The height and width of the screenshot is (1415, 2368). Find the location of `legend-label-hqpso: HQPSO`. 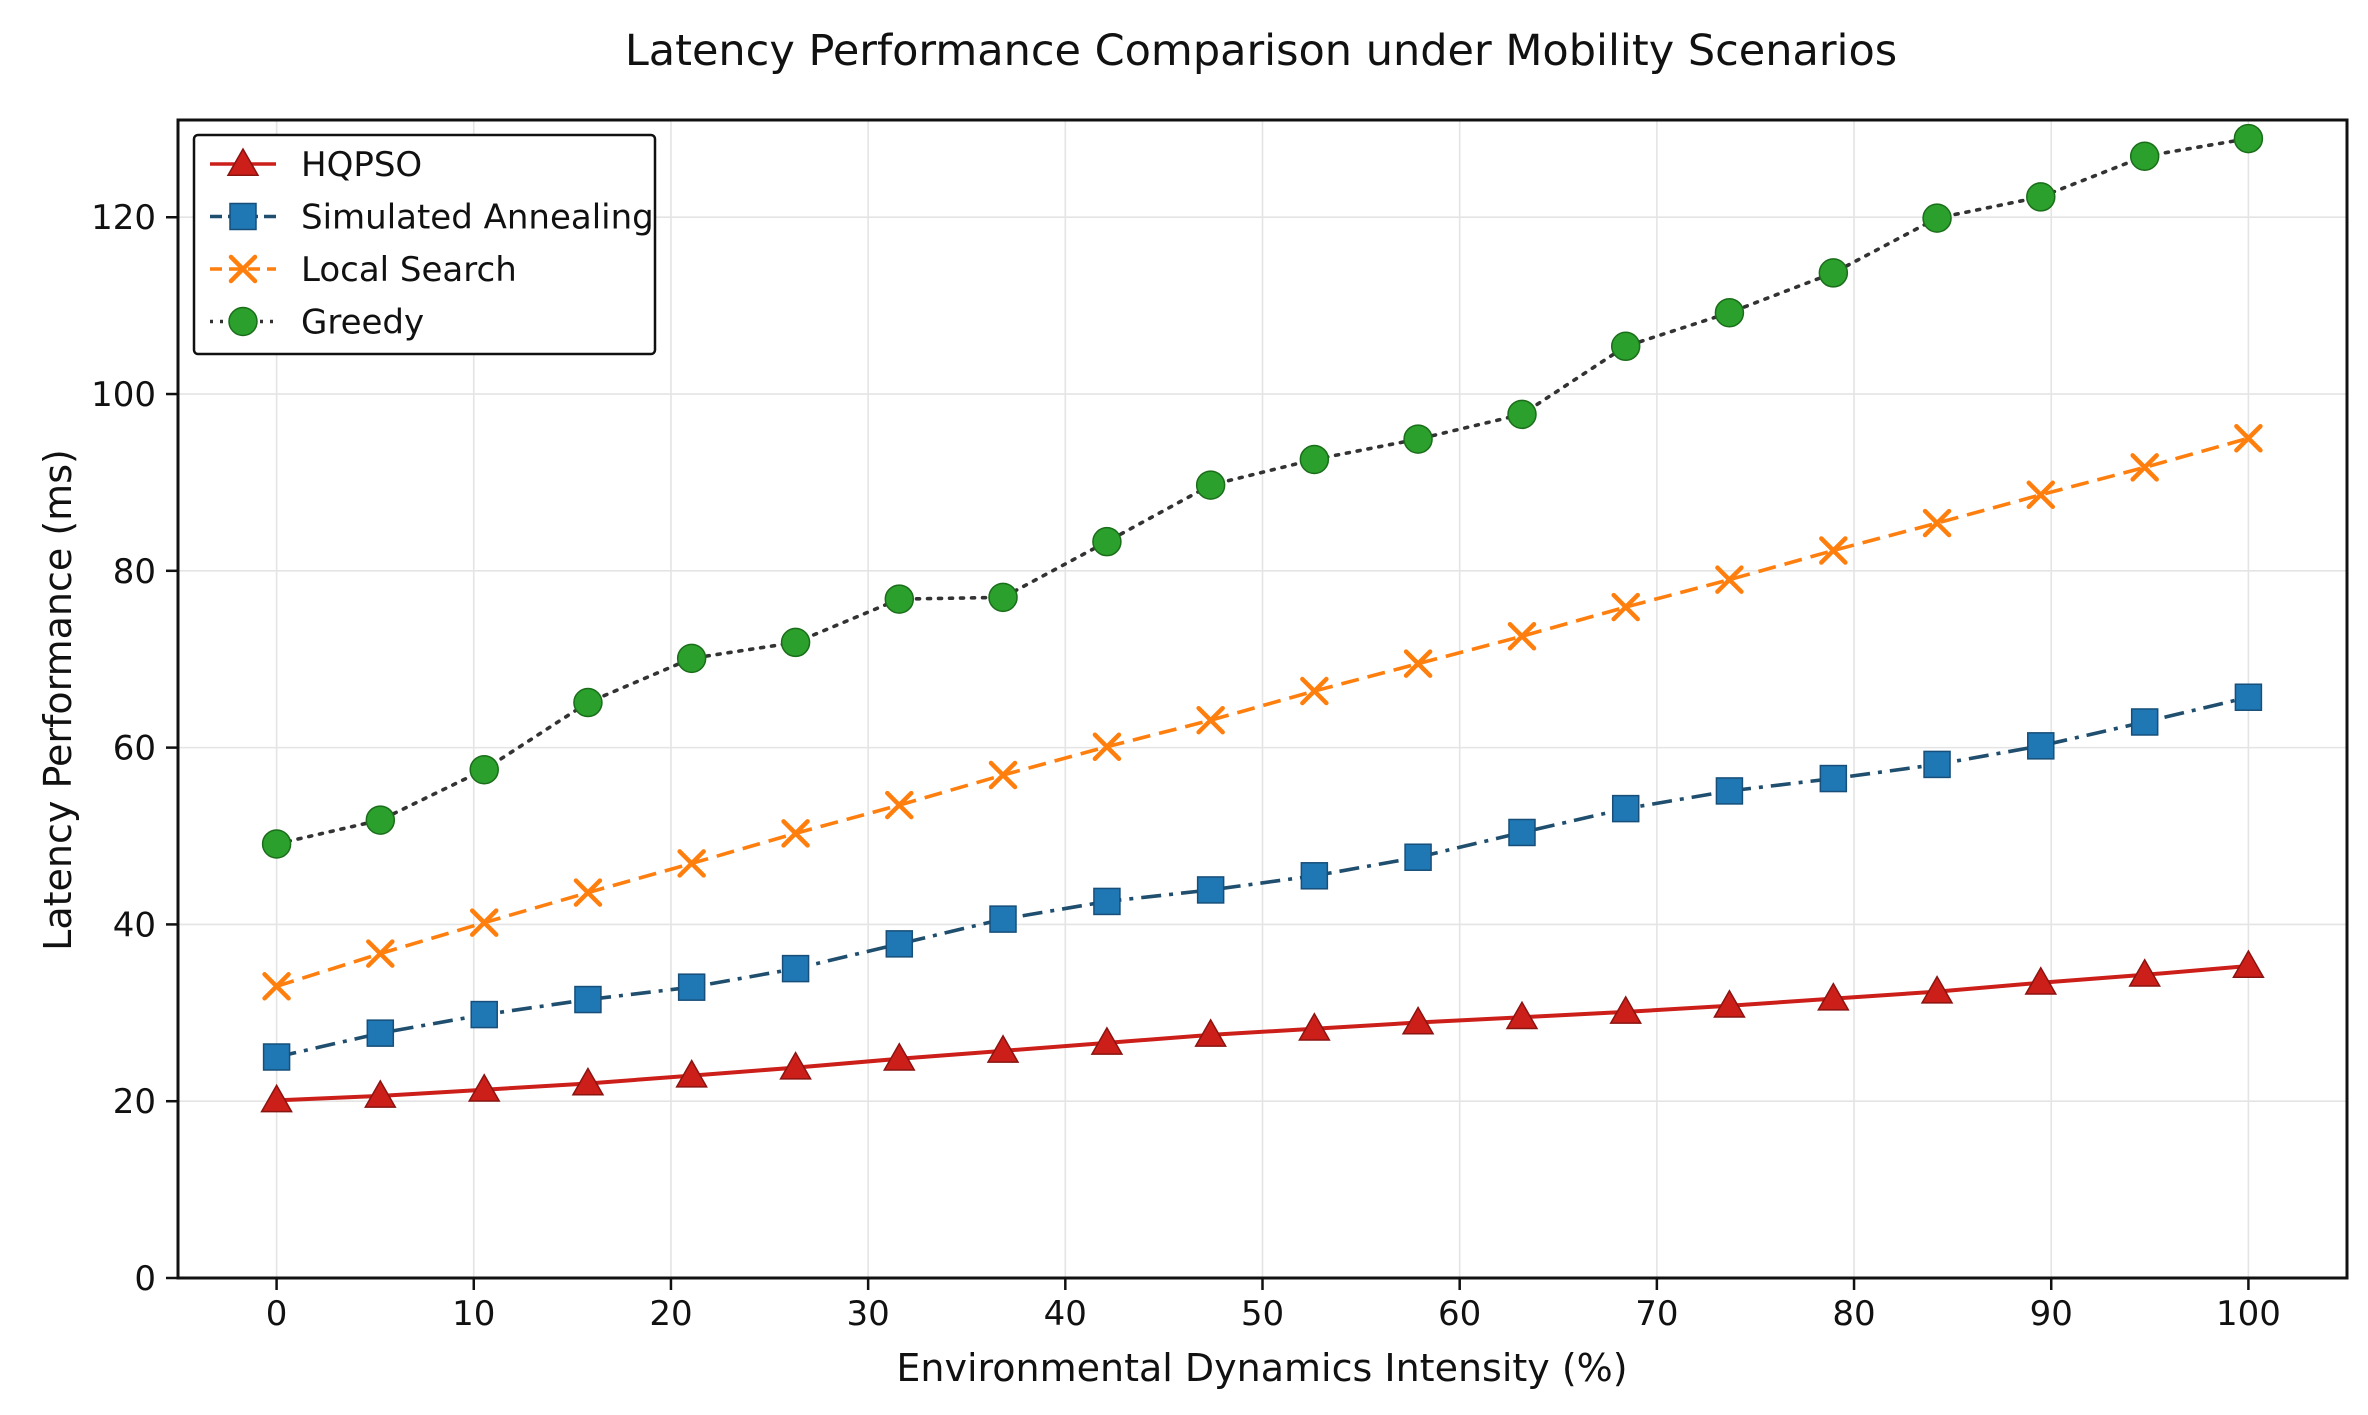

legend-label-hqpso: HQPSO is located at coordinates (361, 165).